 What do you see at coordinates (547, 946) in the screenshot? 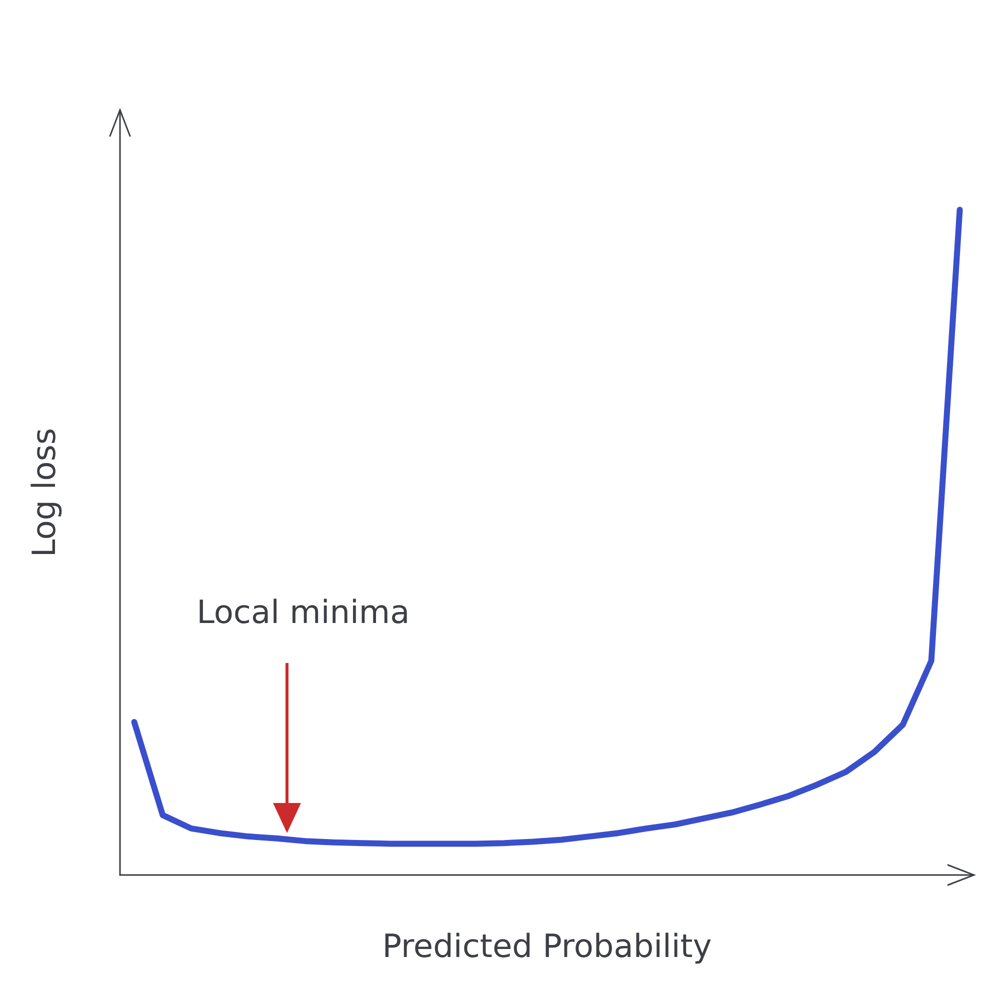
I see `x-axis-title: Predicted Probability` at bounding box center [547, 946].